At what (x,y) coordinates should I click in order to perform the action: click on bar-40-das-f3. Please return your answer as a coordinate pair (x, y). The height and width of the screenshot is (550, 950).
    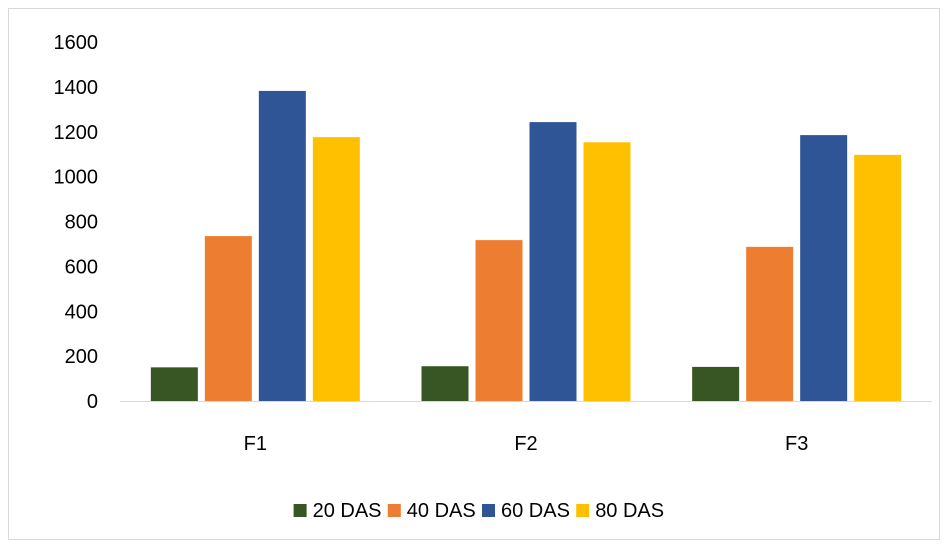
    Looking at the image, I should click on (770, 323).